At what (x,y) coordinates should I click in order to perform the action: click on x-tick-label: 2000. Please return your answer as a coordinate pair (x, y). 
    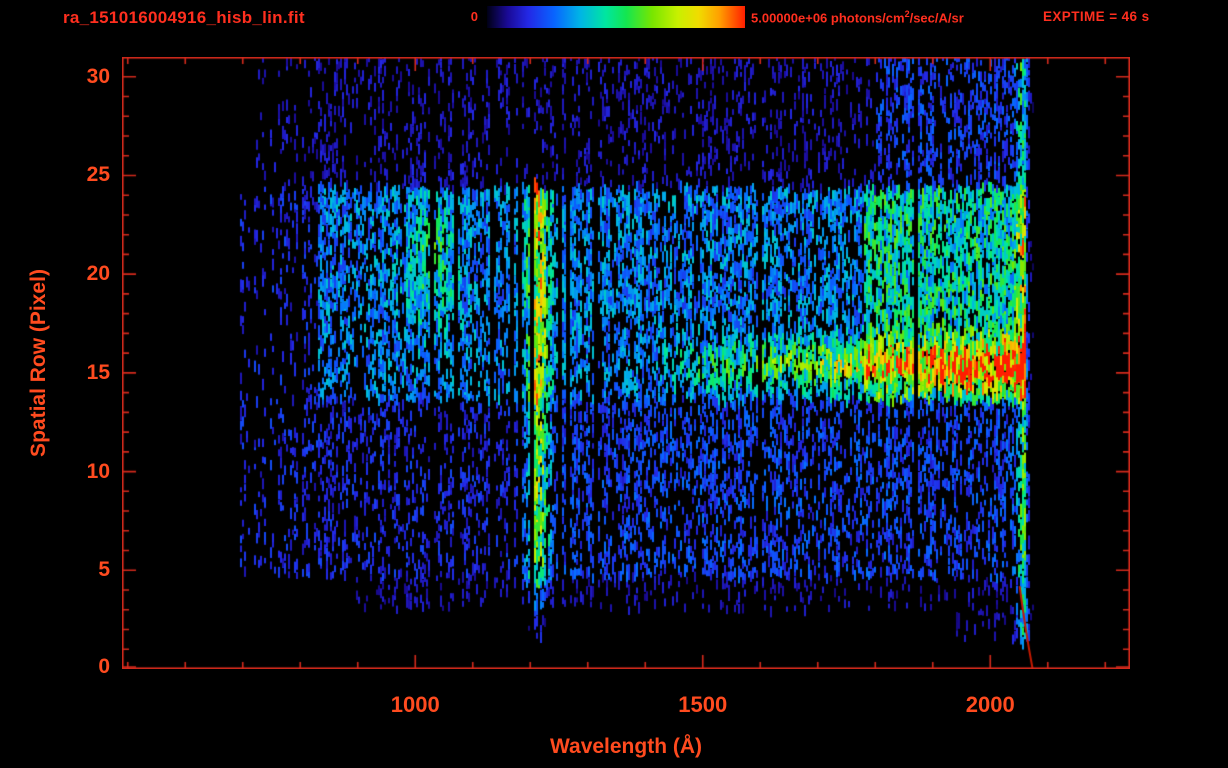
    Looking at the image, I should click on (990, 704).